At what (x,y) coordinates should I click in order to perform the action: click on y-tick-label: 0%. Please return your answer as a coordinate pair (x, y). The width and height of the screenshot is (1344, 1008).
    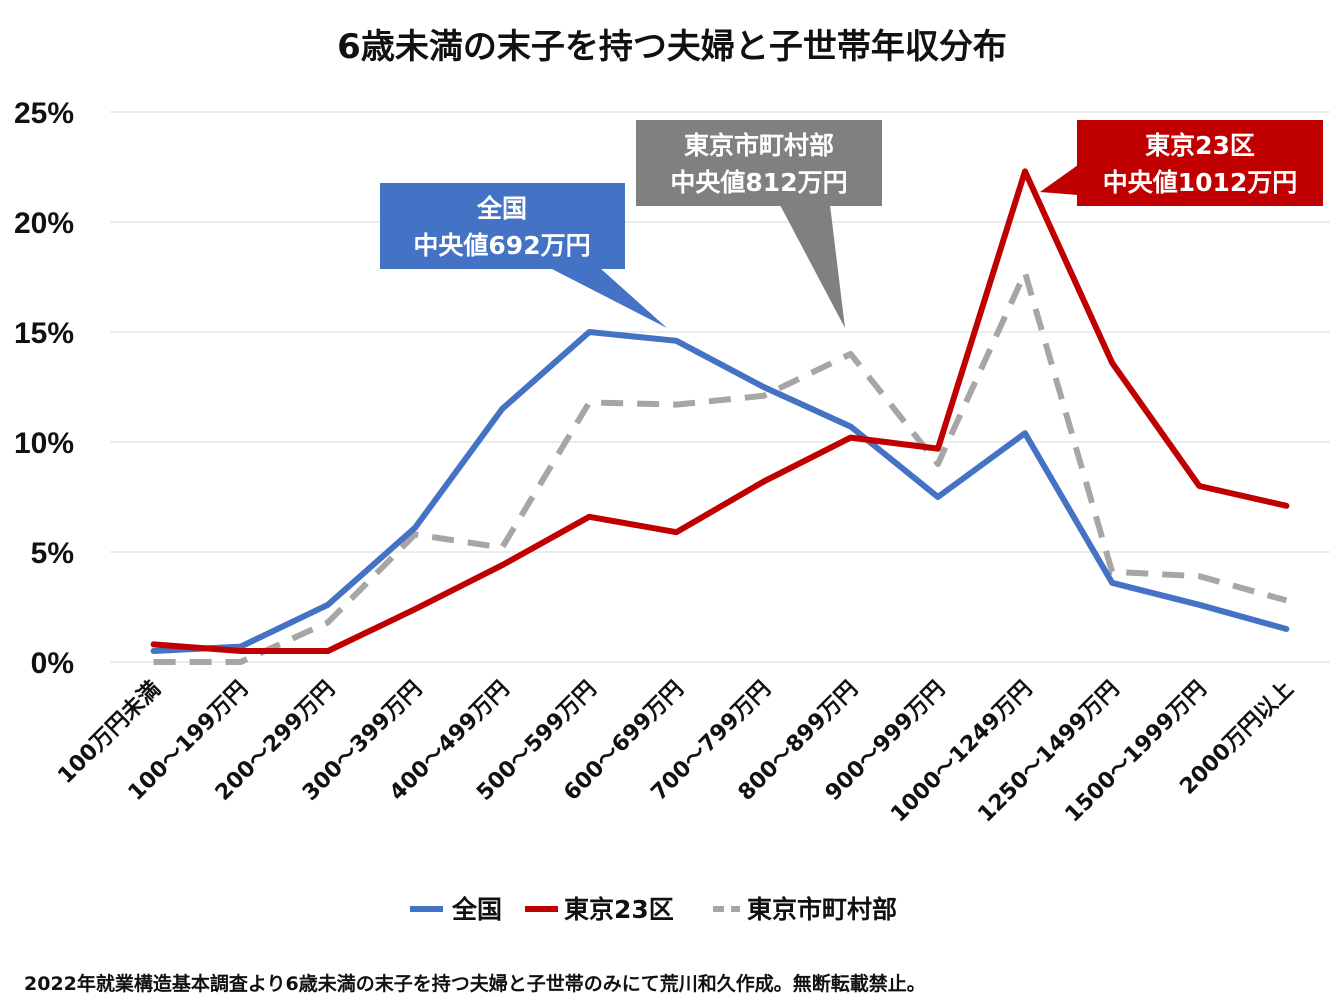
    Looking at the image, I should click on (52, 663).